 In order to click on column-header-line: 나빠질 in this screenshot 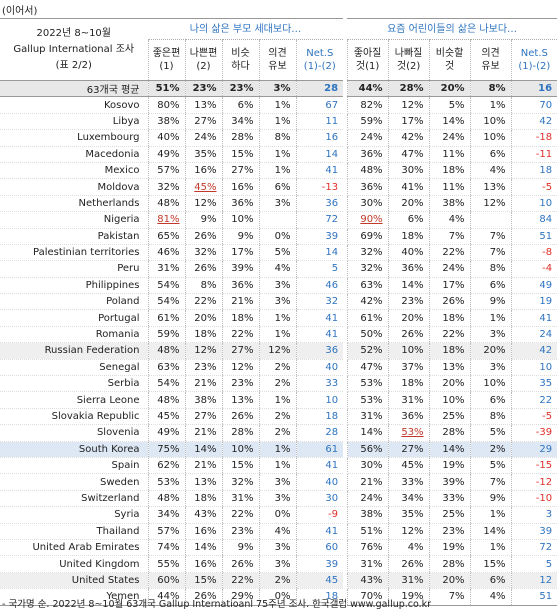, I will do `click(408, 53)`.